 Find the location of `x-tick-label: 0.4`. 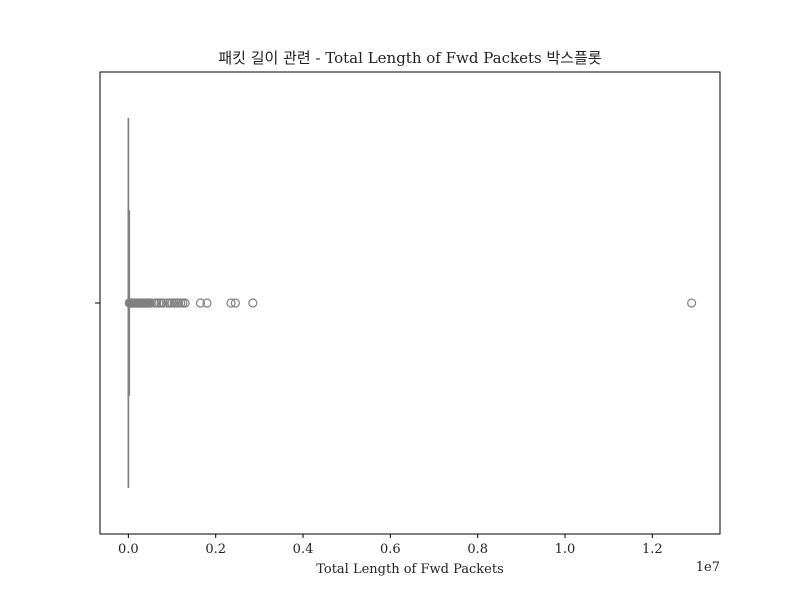

x-tick-label: 0.4 is located at coordinates (303, 549).